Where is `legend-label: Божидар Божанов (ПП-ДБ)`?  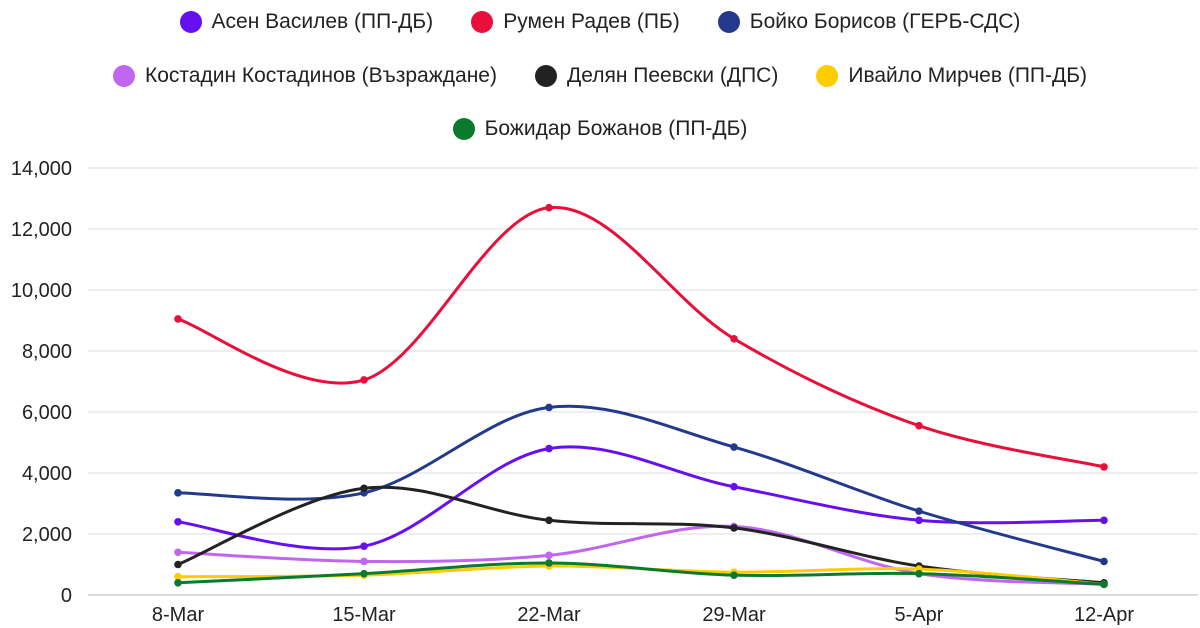
legend-label: Божидар Божанов (ПП-ДБ) is located at coordinates (616, 128).